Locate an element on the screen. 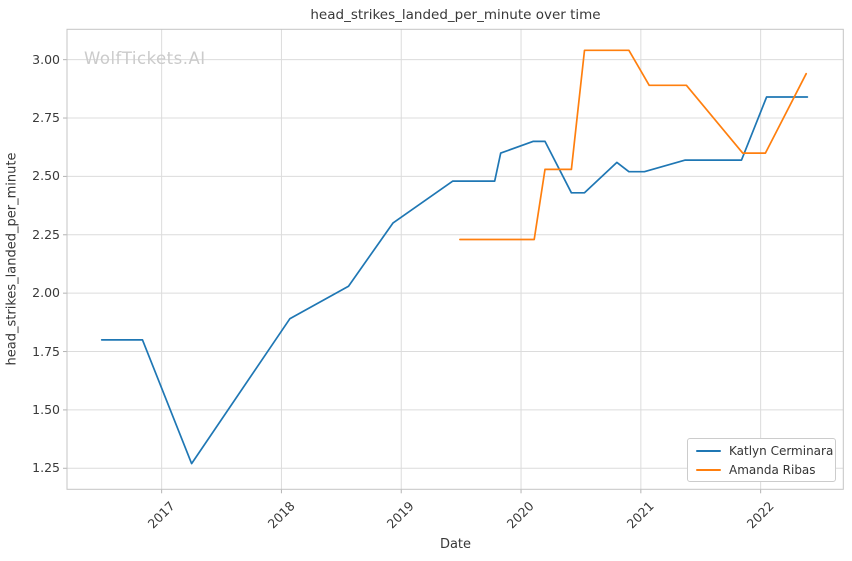  legend-swatch-blue-line is located at coordinates (708, 450).